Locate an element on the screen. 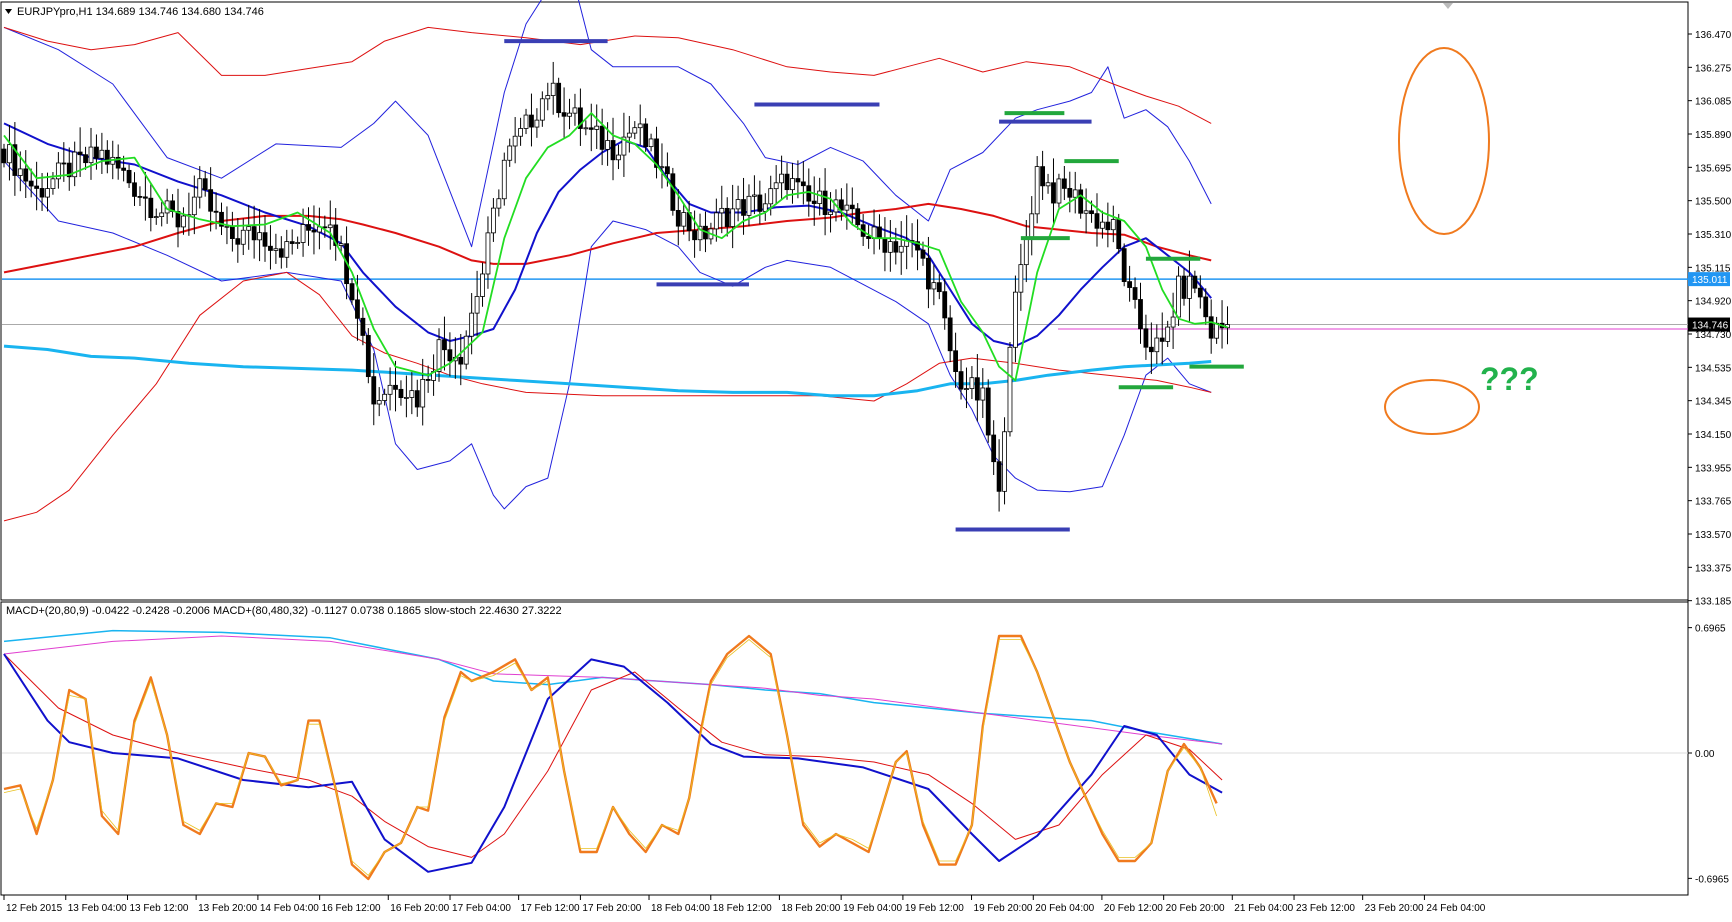 The height and width of the screenshot is (922, 1732). price-tick-label: 133.570 is located at coordinates (1713, 535).